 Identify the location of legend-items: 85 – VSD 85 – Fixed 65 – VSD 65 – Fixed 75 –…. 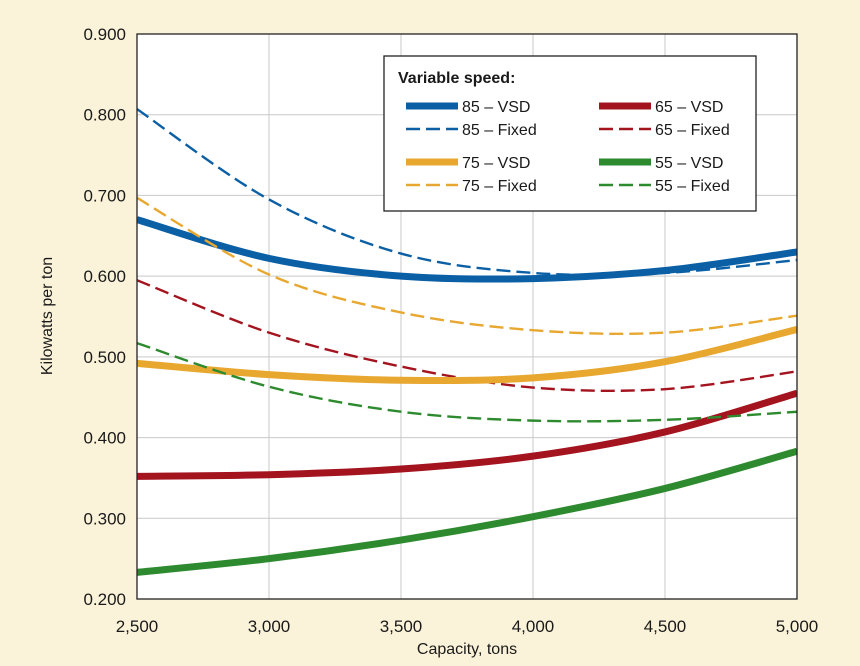
(568, 147).